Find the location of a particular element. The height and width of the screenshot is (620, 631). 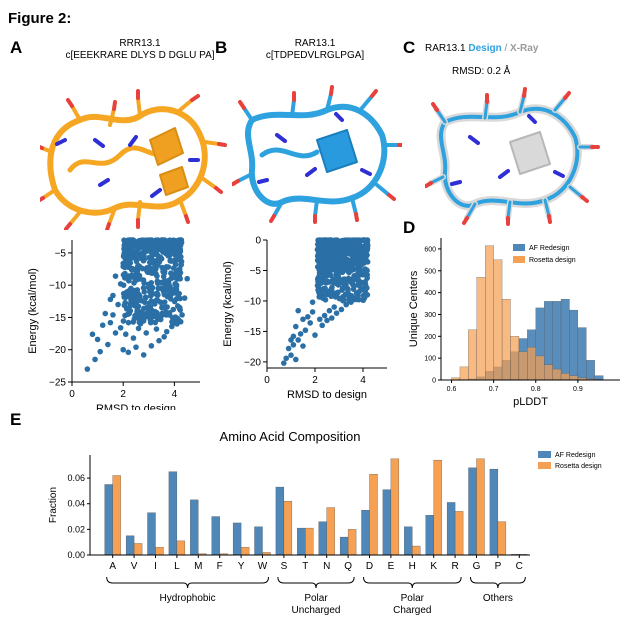

legend-label: AF Redesign is located at coordinates (575, 455).